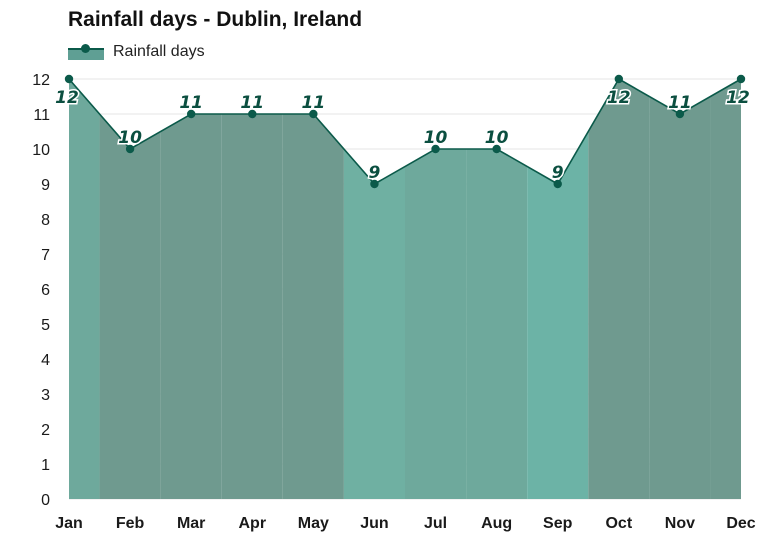 Image resolution: width=768 pixels, height=545 pixels. I want to click on area-band-apr, so click(252, 306).